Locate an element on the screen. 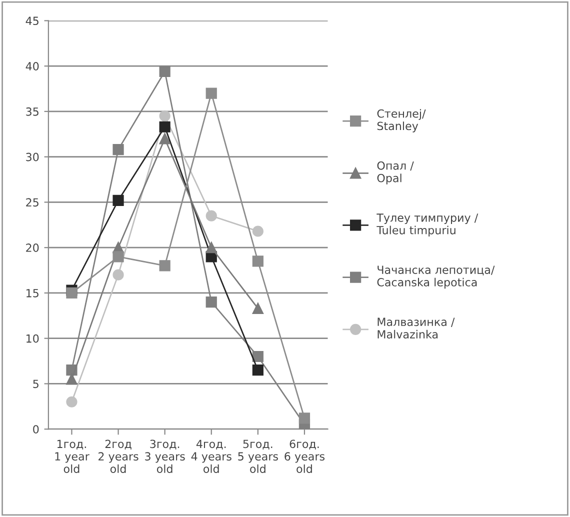 The height and width of the screenshot is (517, 570). legend-label: Стенлеј/ Stanley is located at coordinates (401, 120).